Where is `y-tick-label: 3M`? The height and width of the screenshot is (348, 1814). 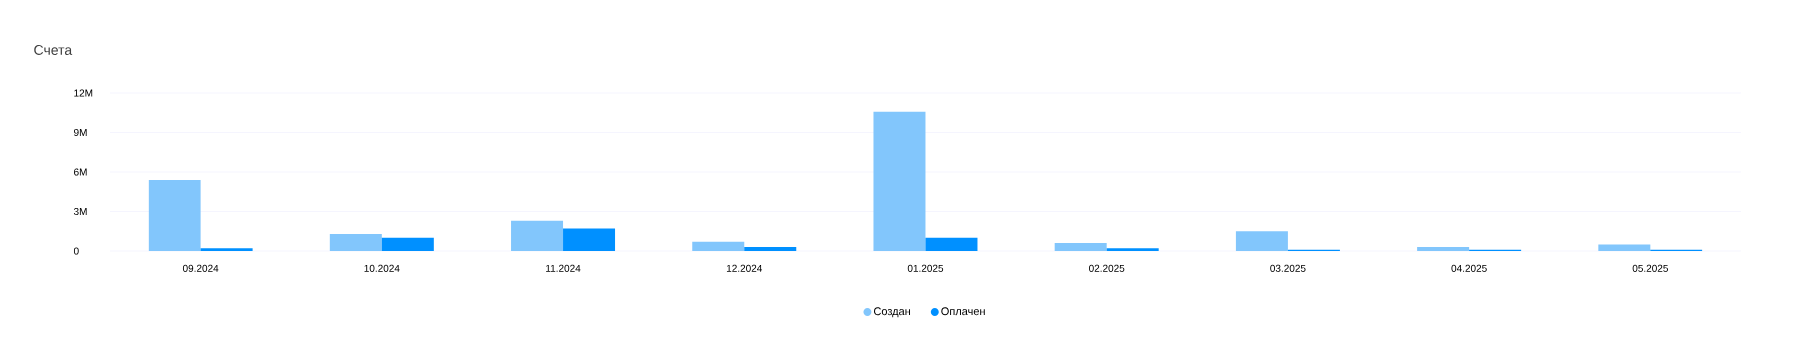 y-tick-label: 3M is located at coordinates (80, 211).